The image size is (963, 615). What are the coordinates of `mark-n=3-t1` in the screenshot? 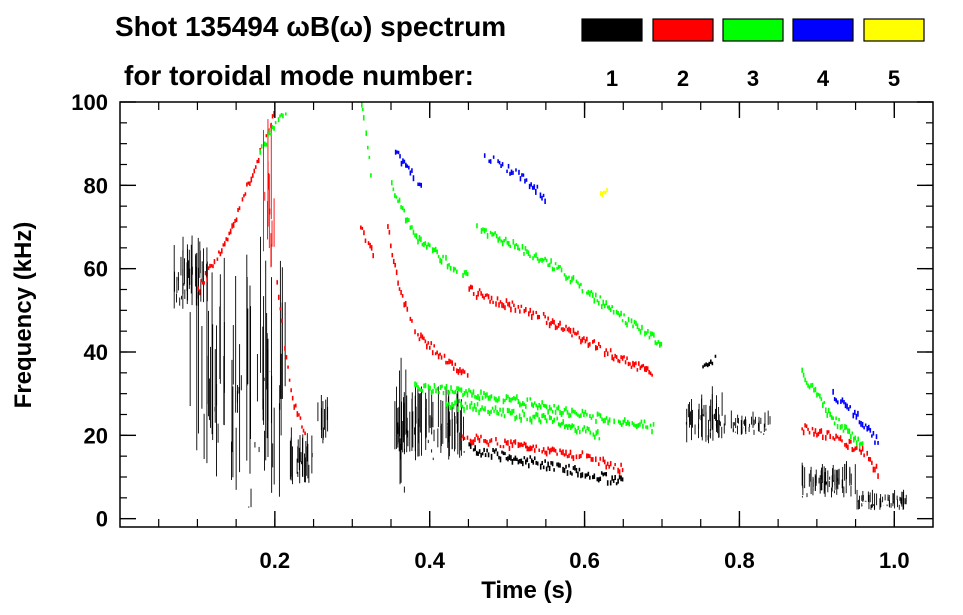 It's located at (361, 105).